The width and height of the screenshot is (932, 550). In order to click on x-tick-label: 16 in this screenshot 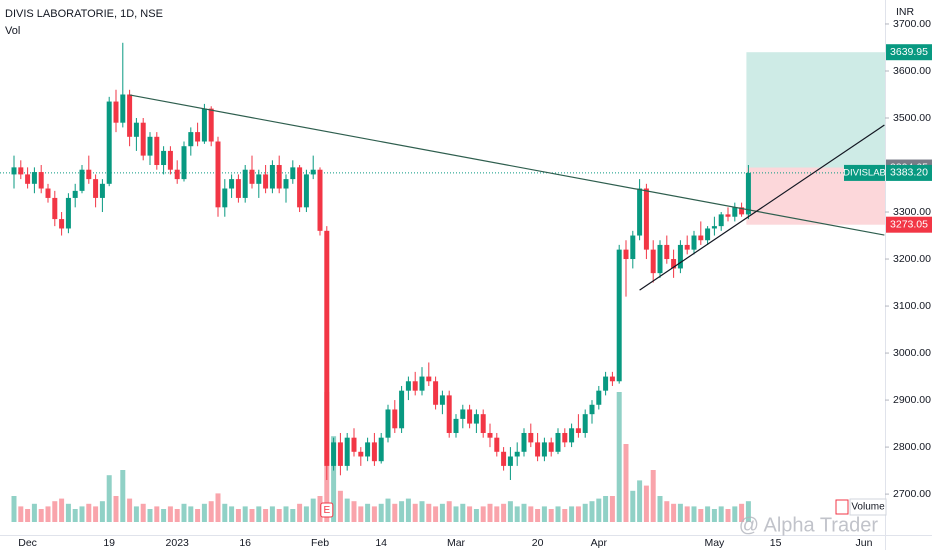, I will do `click(245, 543)`.